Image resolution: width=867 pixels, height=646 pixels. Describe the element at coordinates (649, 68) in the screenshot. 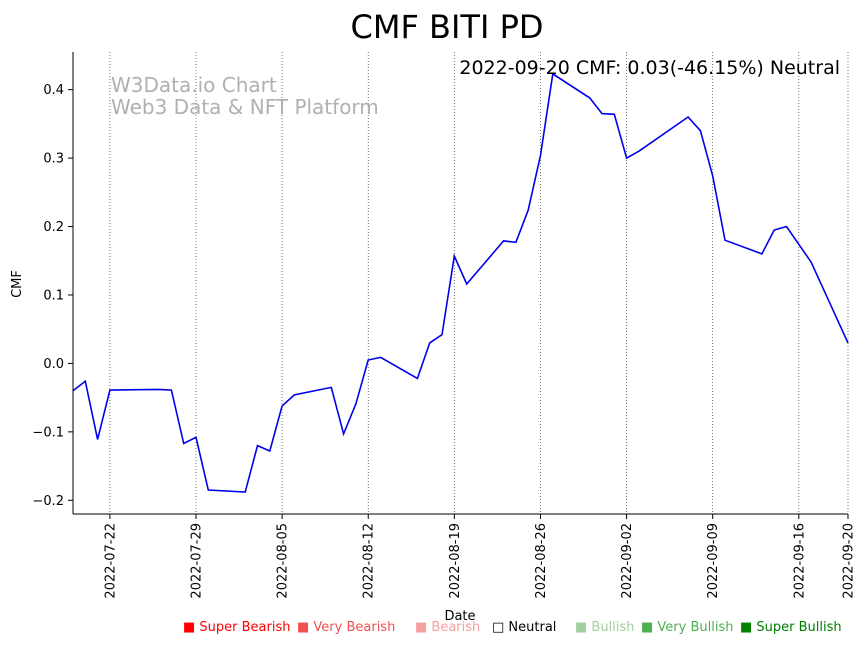

I see `latest-value-annotation: 2022-09-20 CMF: 0.03(-46.15%) Neutral` at that location.